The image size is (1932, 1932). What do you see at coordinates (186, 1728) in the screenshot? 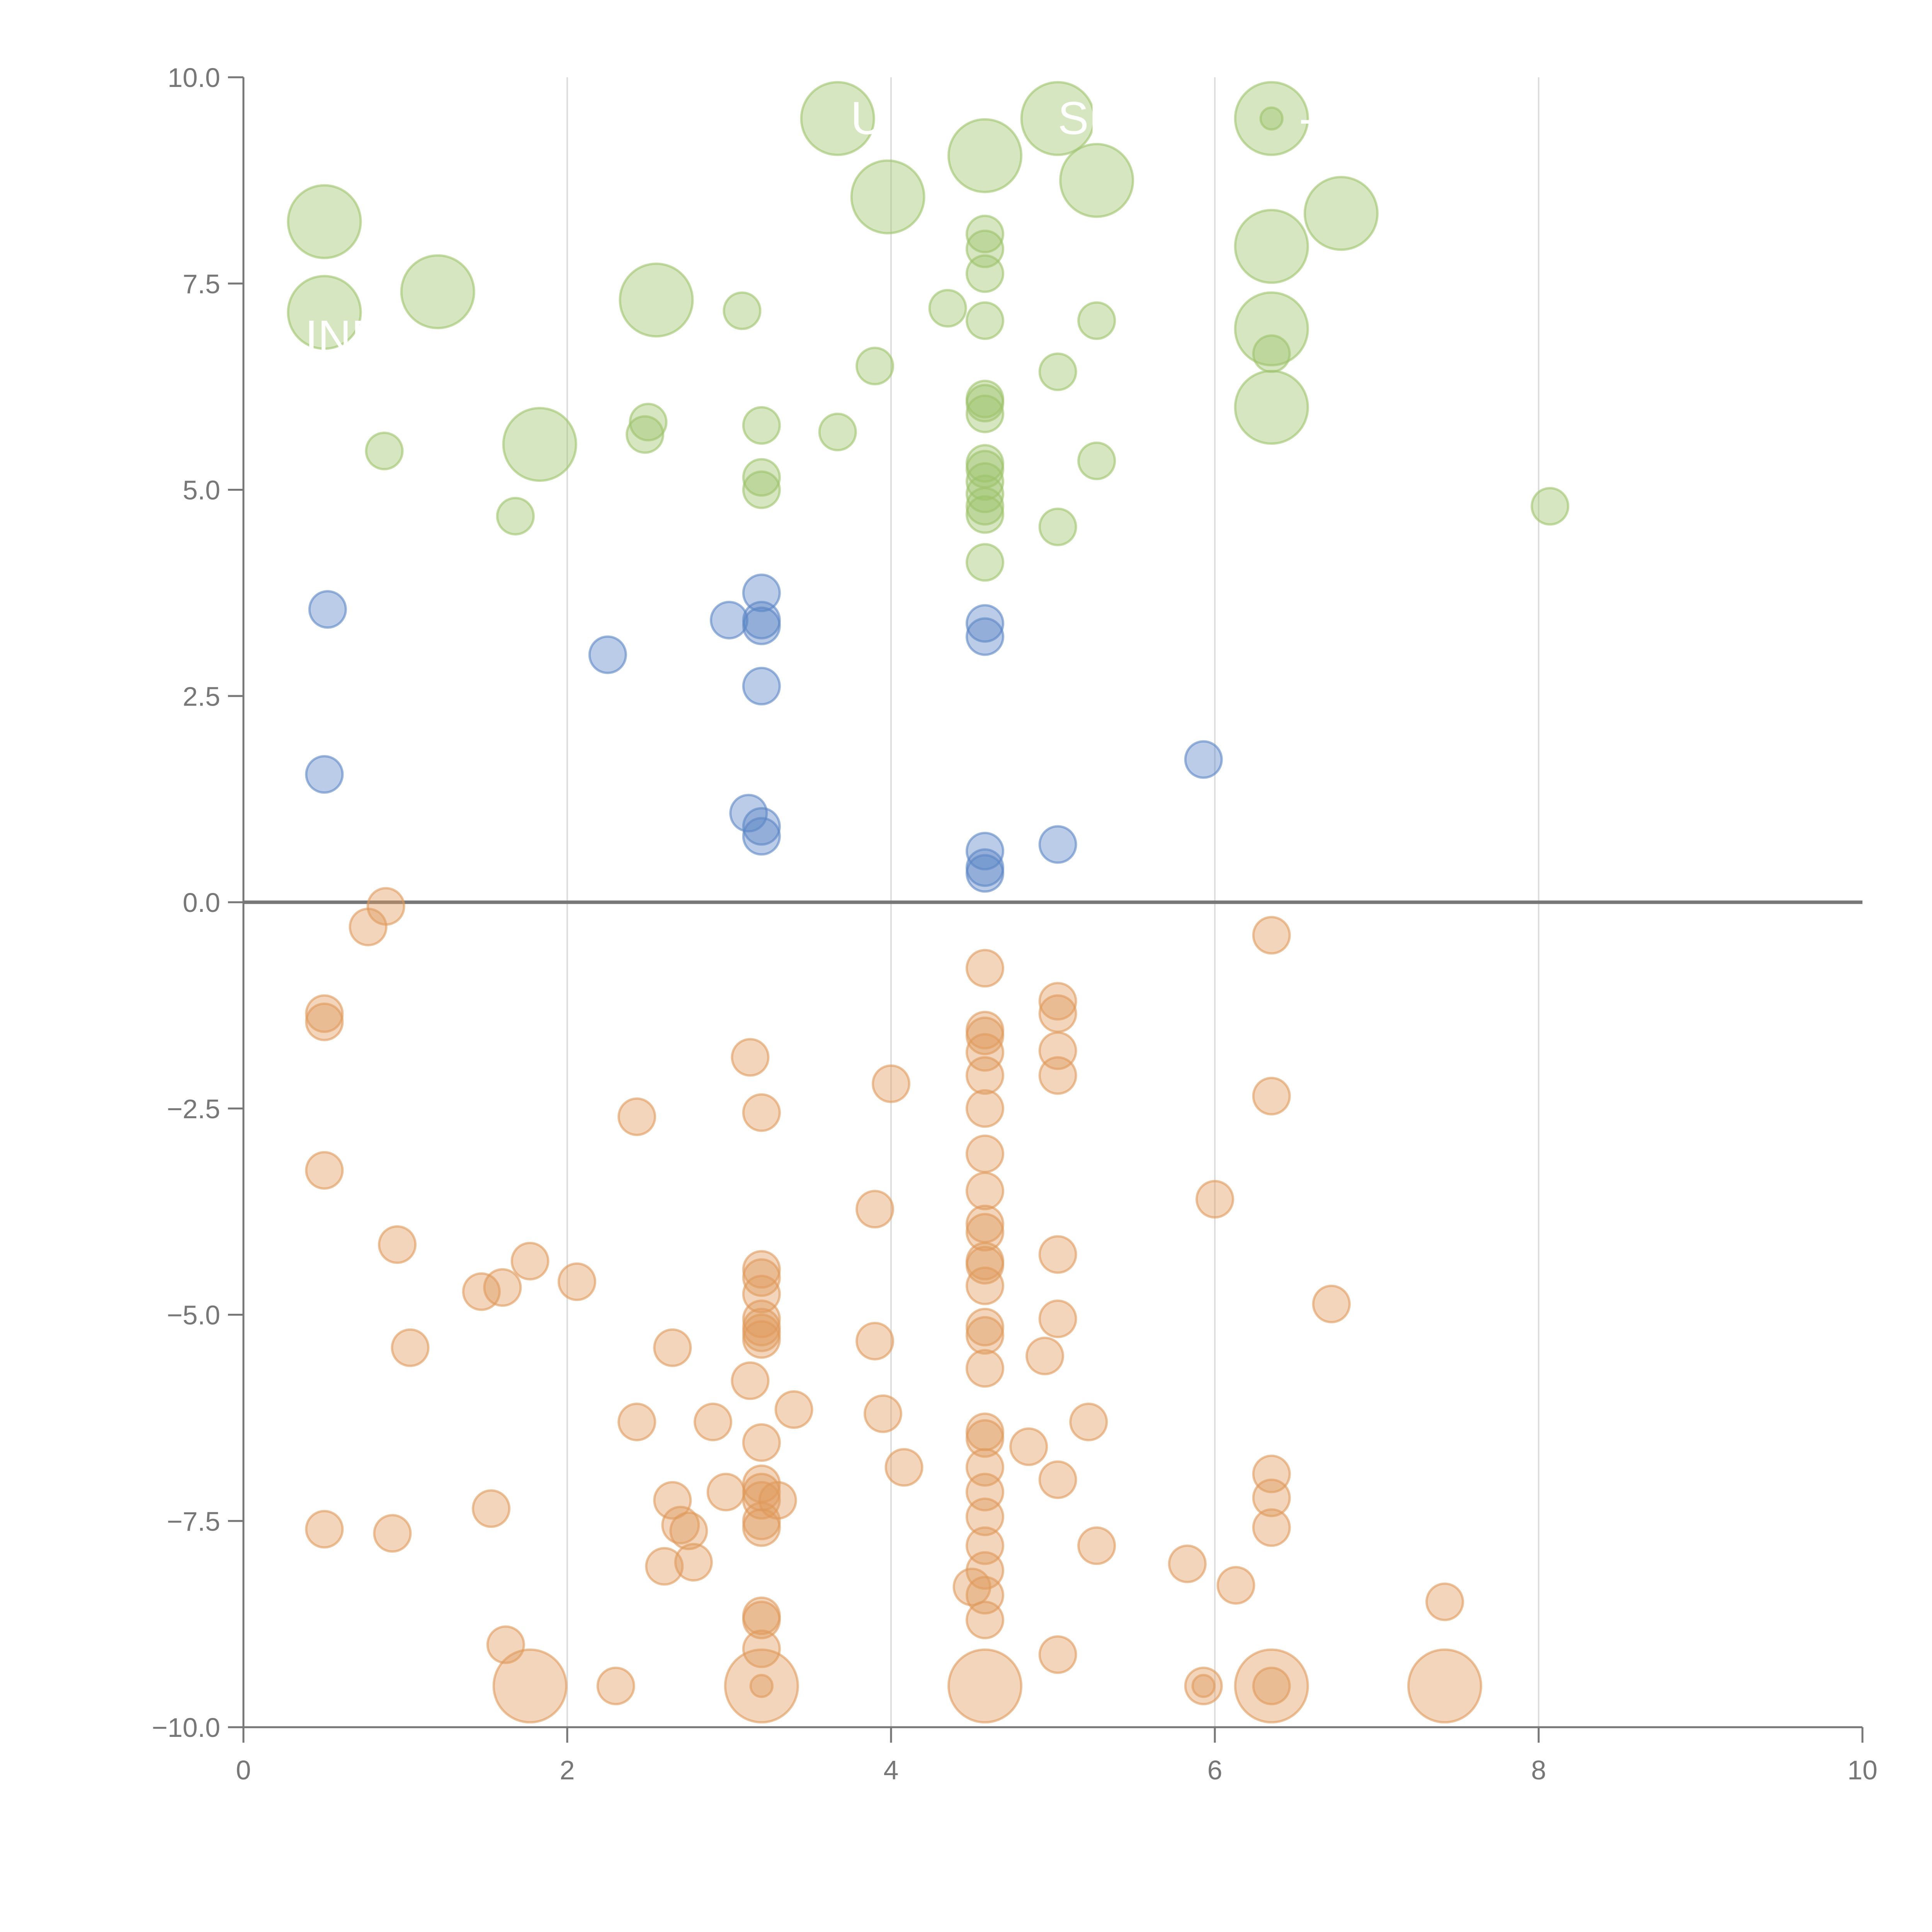
I see `y-tick-label: −10.0` at bounding box center [186, 1728].